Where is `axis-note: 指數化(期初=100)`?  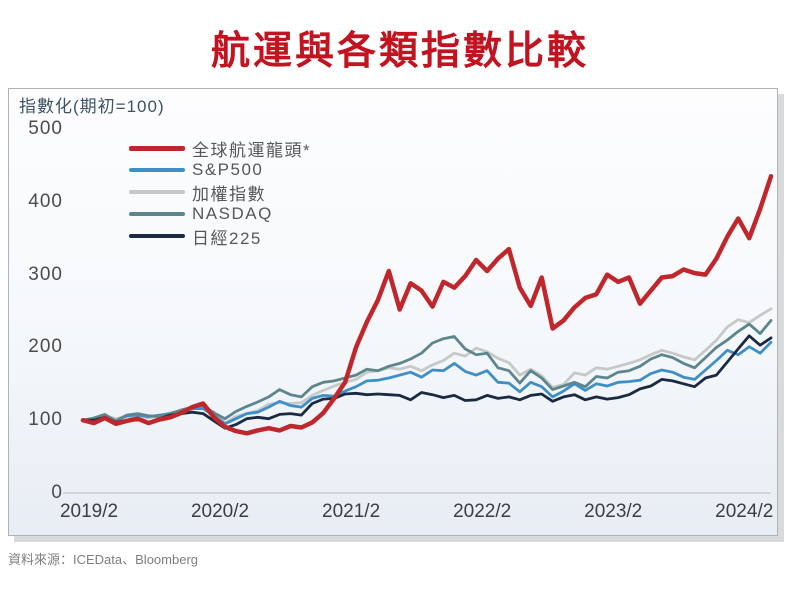
axis-note: 指數化(期初=100) is located at coordinates (92, 106).